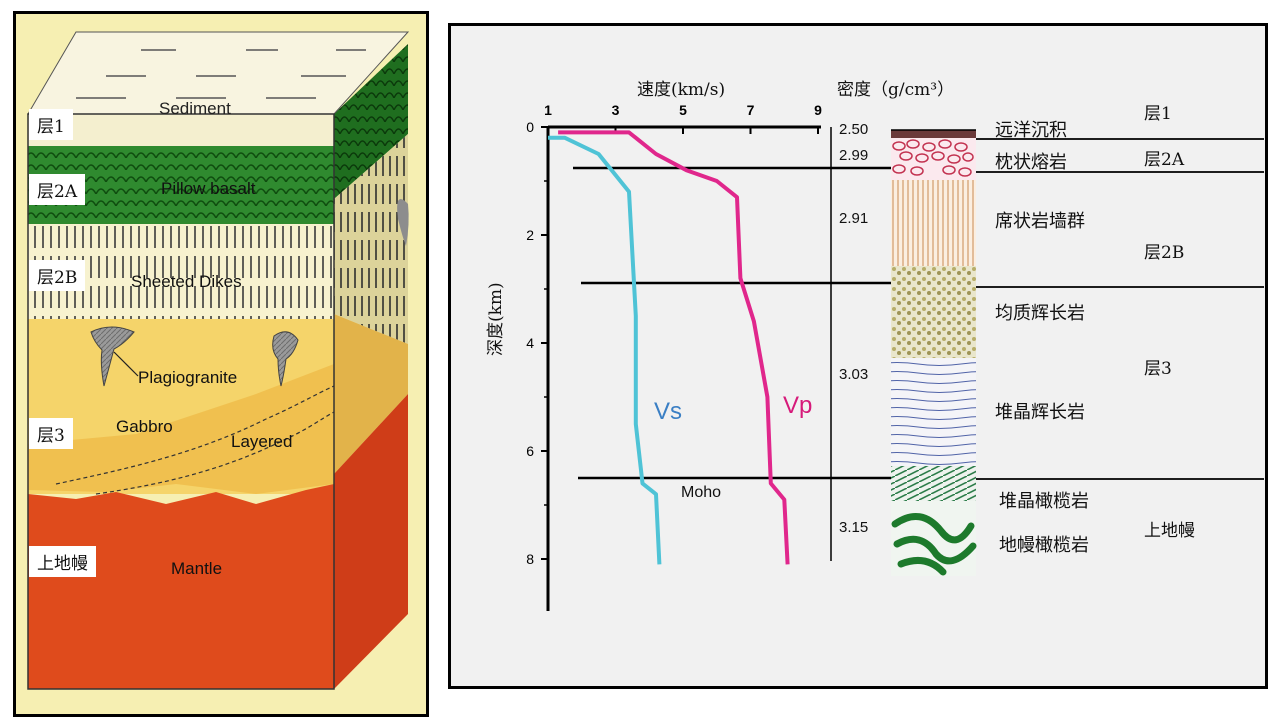  Describe the element at coordinates (1164, 160) in the screenshot. I see `layer-name-2a: 层2A` at that location.